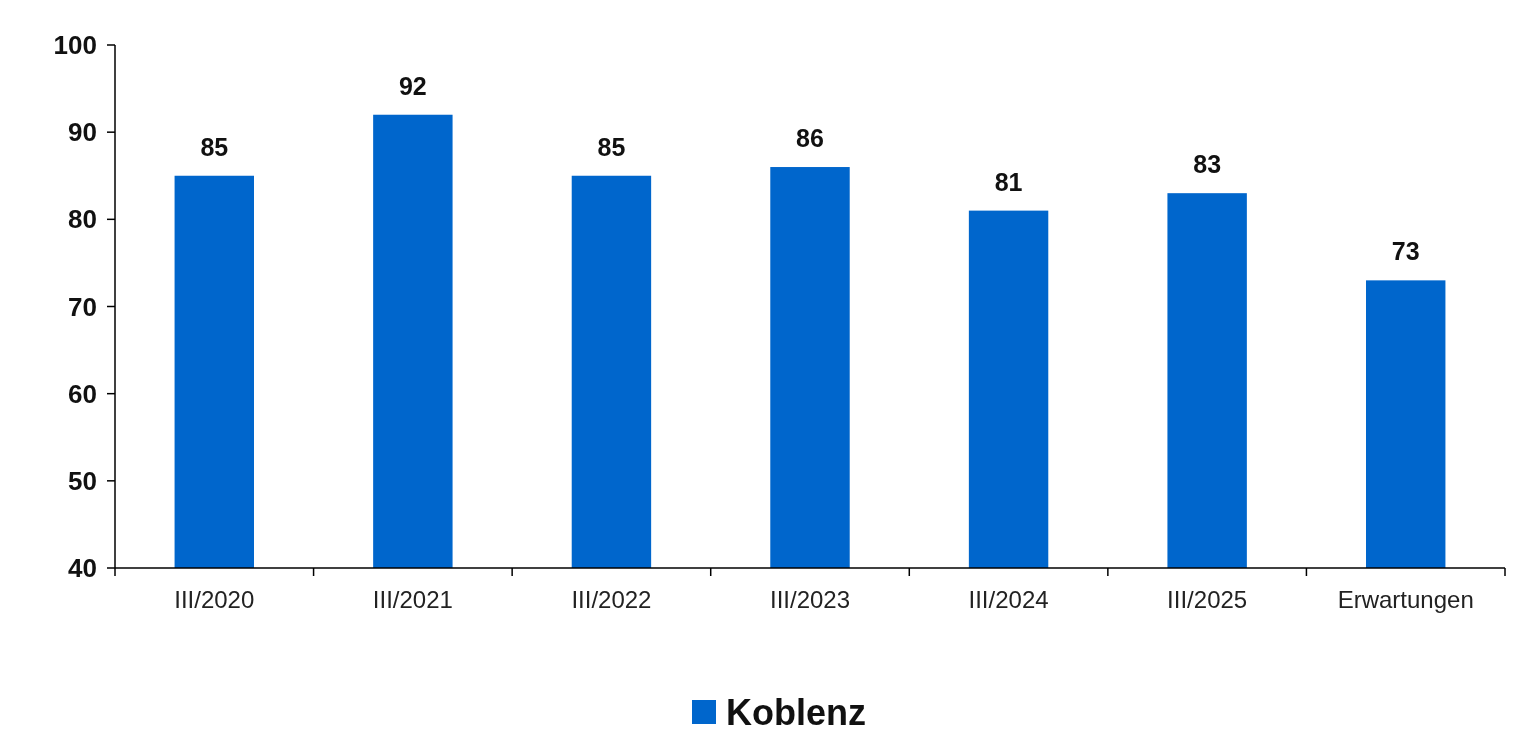 The image size is (1520, 743). What do you see at coordinates (82, 480) in the screenshot?
I see `y-tick-label: 50` at bounding box center [82, 480].